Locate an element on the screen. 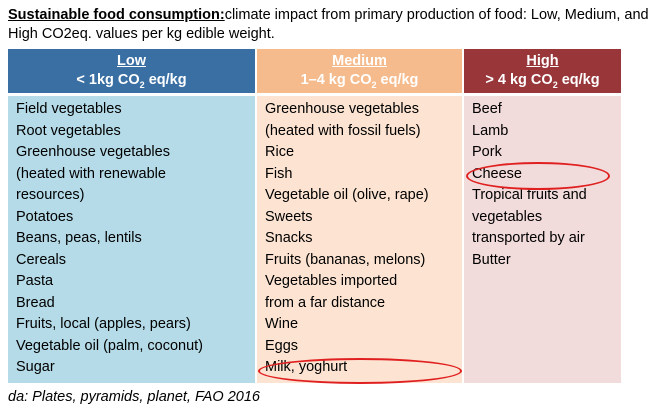  list-item: transported by air is located at coordinates (528, 238).